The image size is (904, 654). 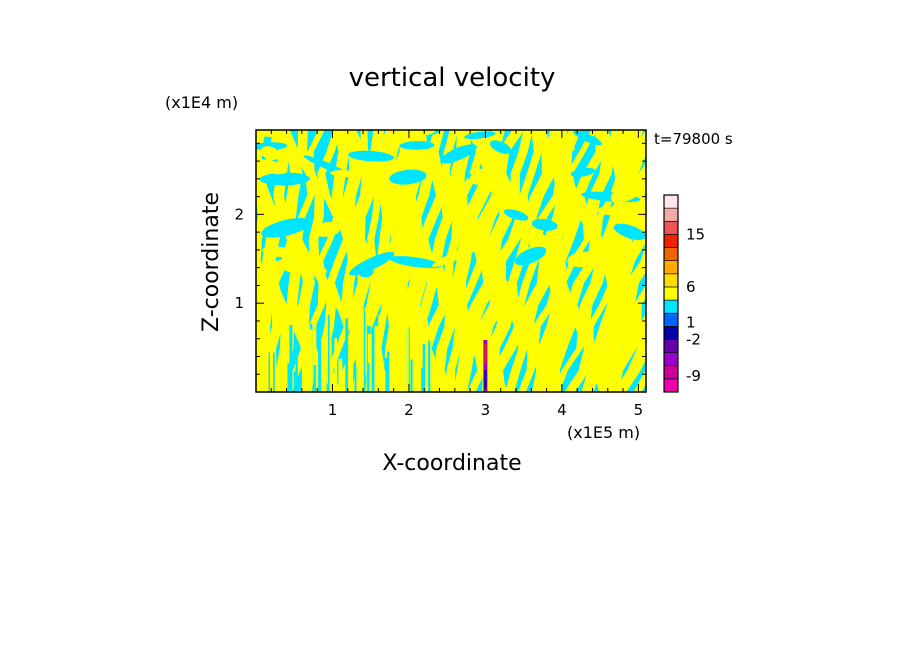 I want to click on x-tick-label: 3, so click(x=486, y=410).